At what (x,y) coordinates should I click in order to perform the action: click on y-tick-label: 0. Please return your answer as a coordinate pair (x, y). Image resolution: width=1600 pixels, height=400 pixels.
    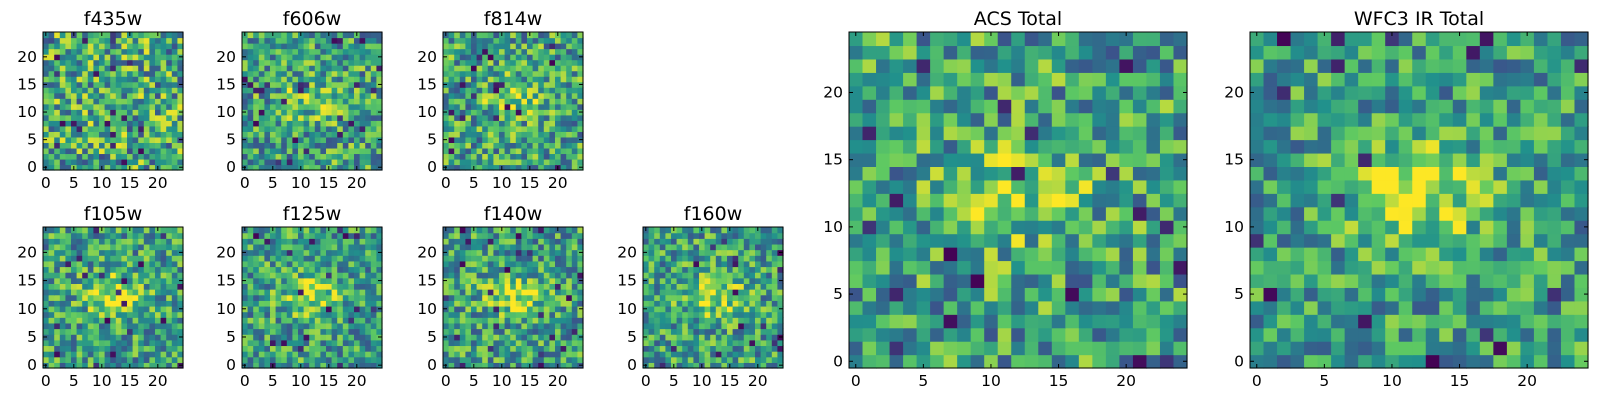
    Looking at the image, I should click on (231, 365).